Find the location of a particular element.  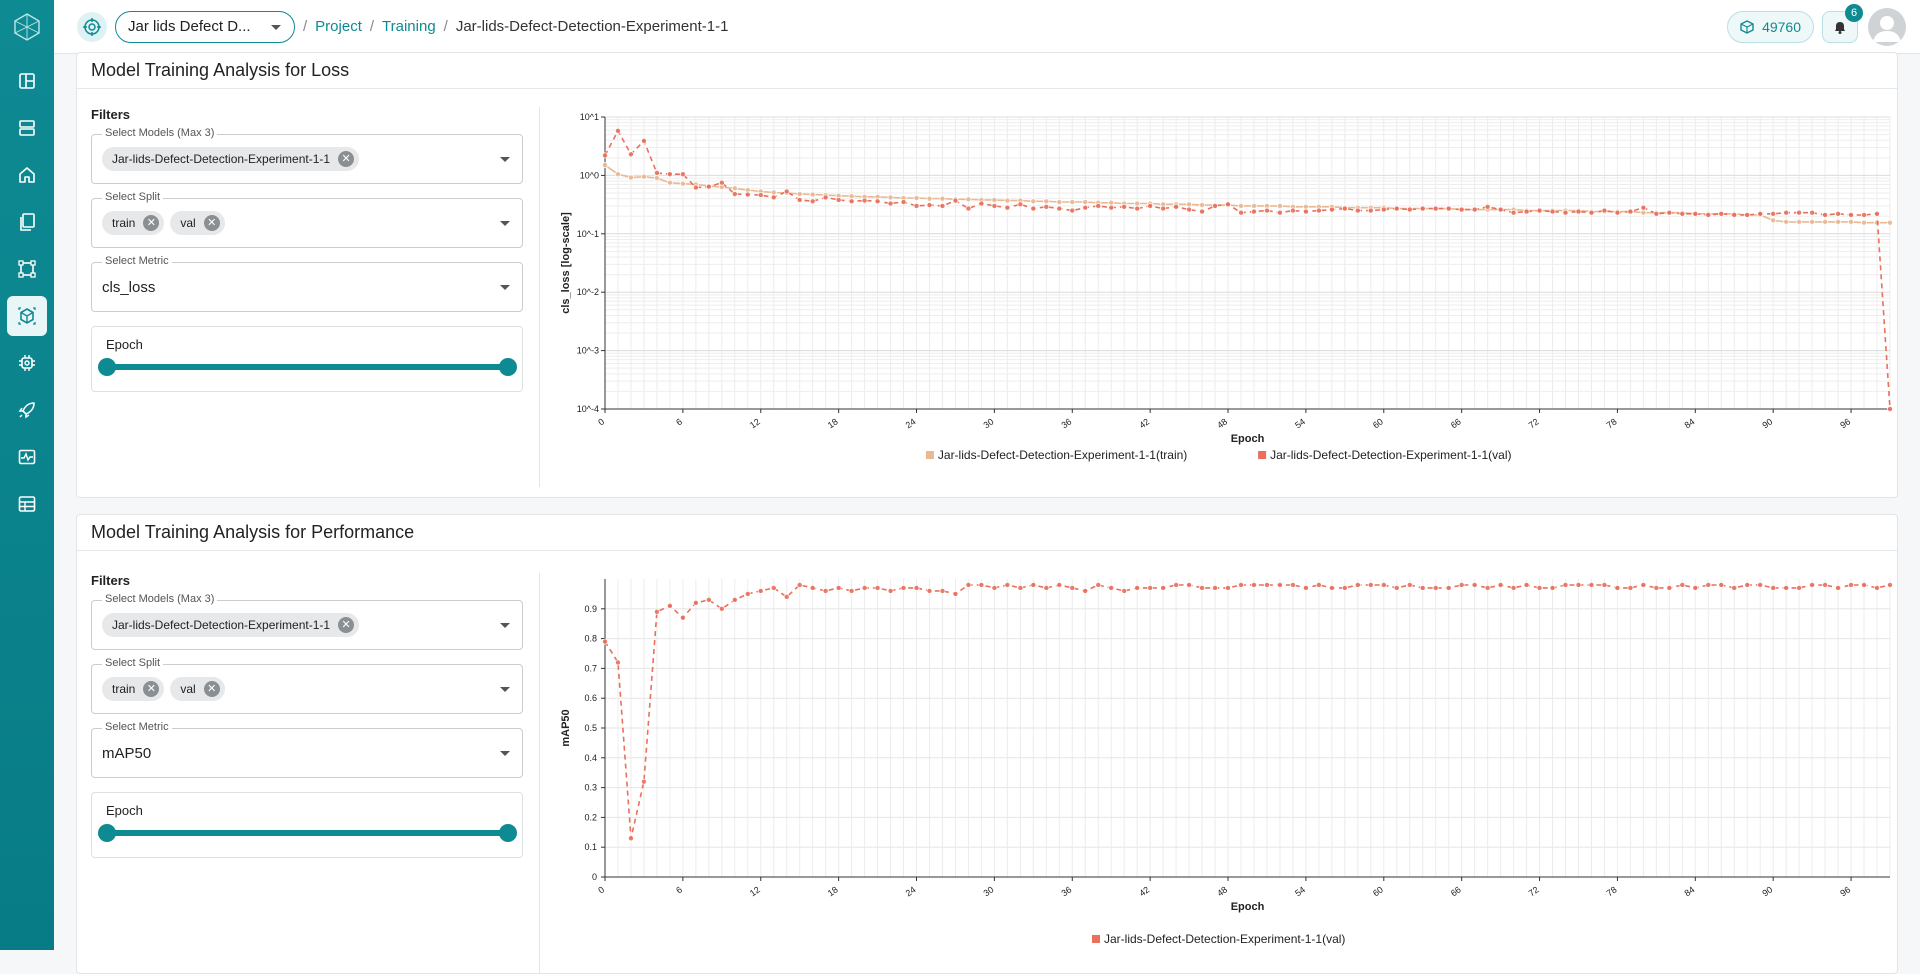

x-tick-label: 18 is located at coordinates (833, 423).